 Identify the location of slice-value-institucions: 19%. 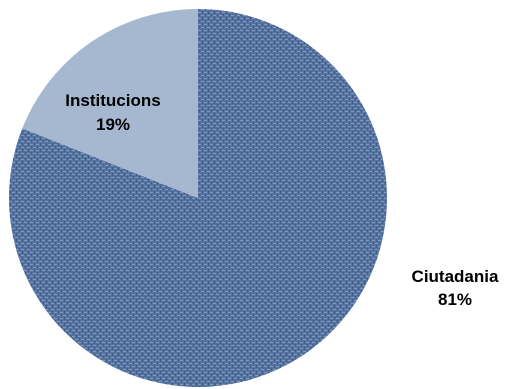
(113, 124).